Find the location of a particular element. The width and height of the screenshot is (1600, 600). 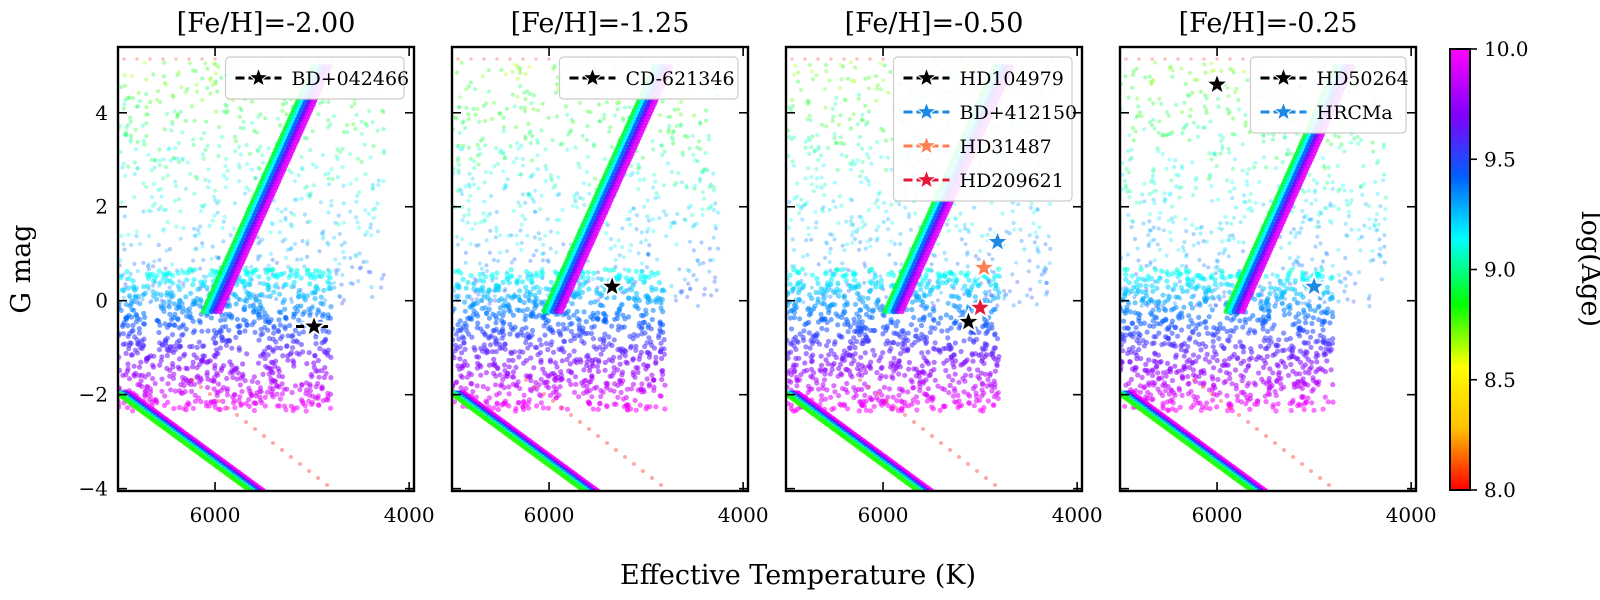

colorbar-label: log(Age) is located at coordinates (1587, 269).